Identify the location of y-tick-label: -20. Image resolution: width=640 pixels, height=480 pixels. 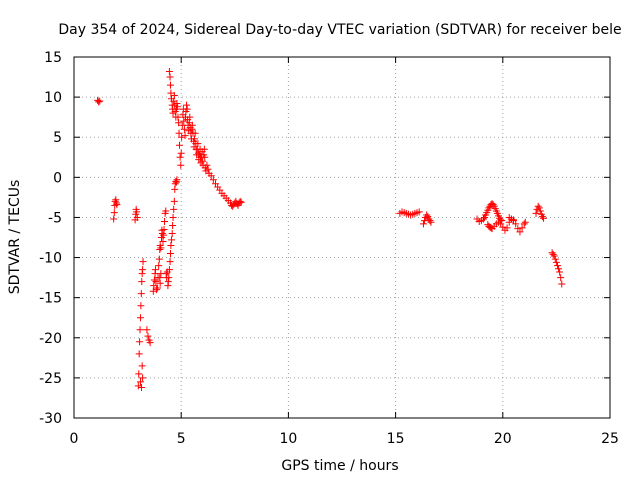
(50, 339).